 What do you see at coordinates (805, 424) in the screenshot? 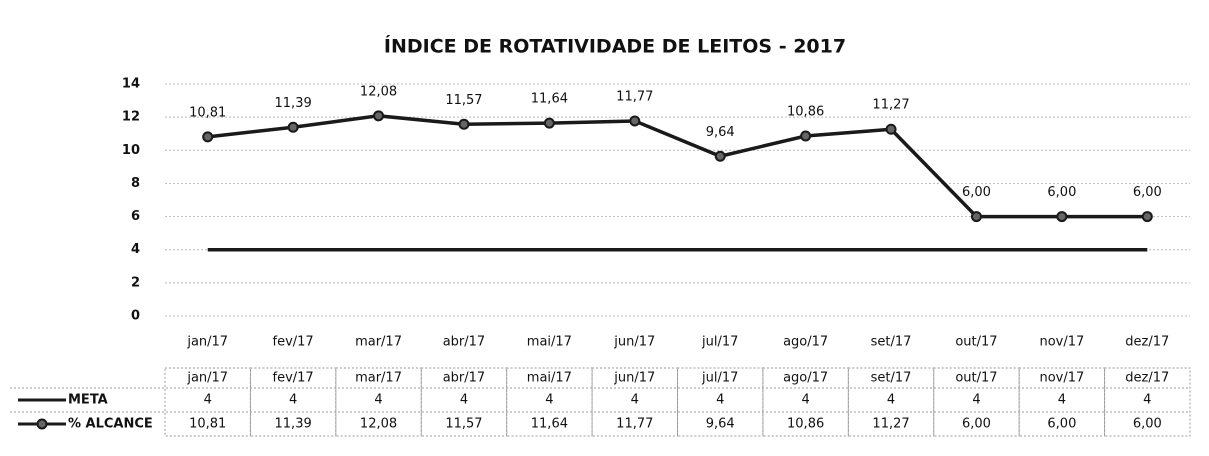
I see `table-value: 10,86` at bounding box center [805, 424].